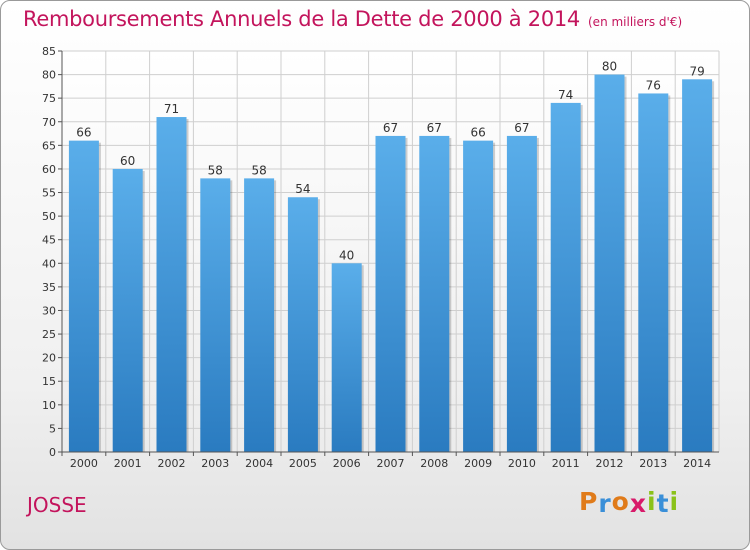 The image size is (750, 550). I want to click on y-tick-label: 35, so click(49, 287).